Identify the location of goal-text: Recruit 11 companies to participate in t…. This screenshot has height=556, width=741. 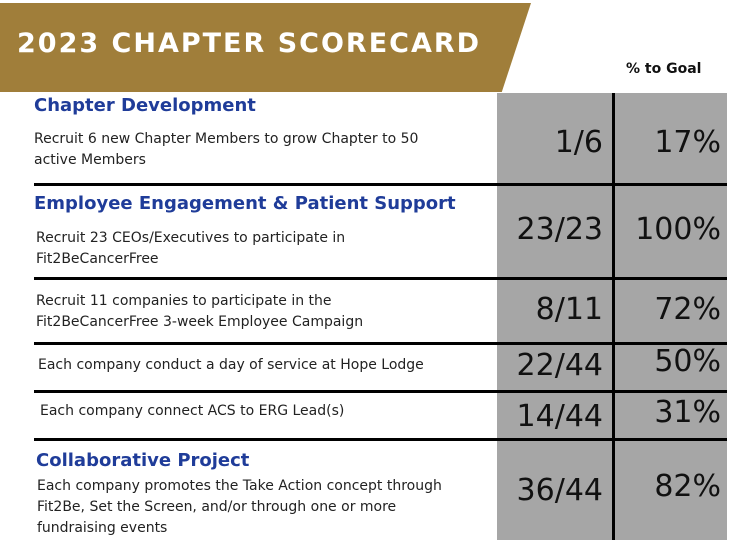
(200, 311).